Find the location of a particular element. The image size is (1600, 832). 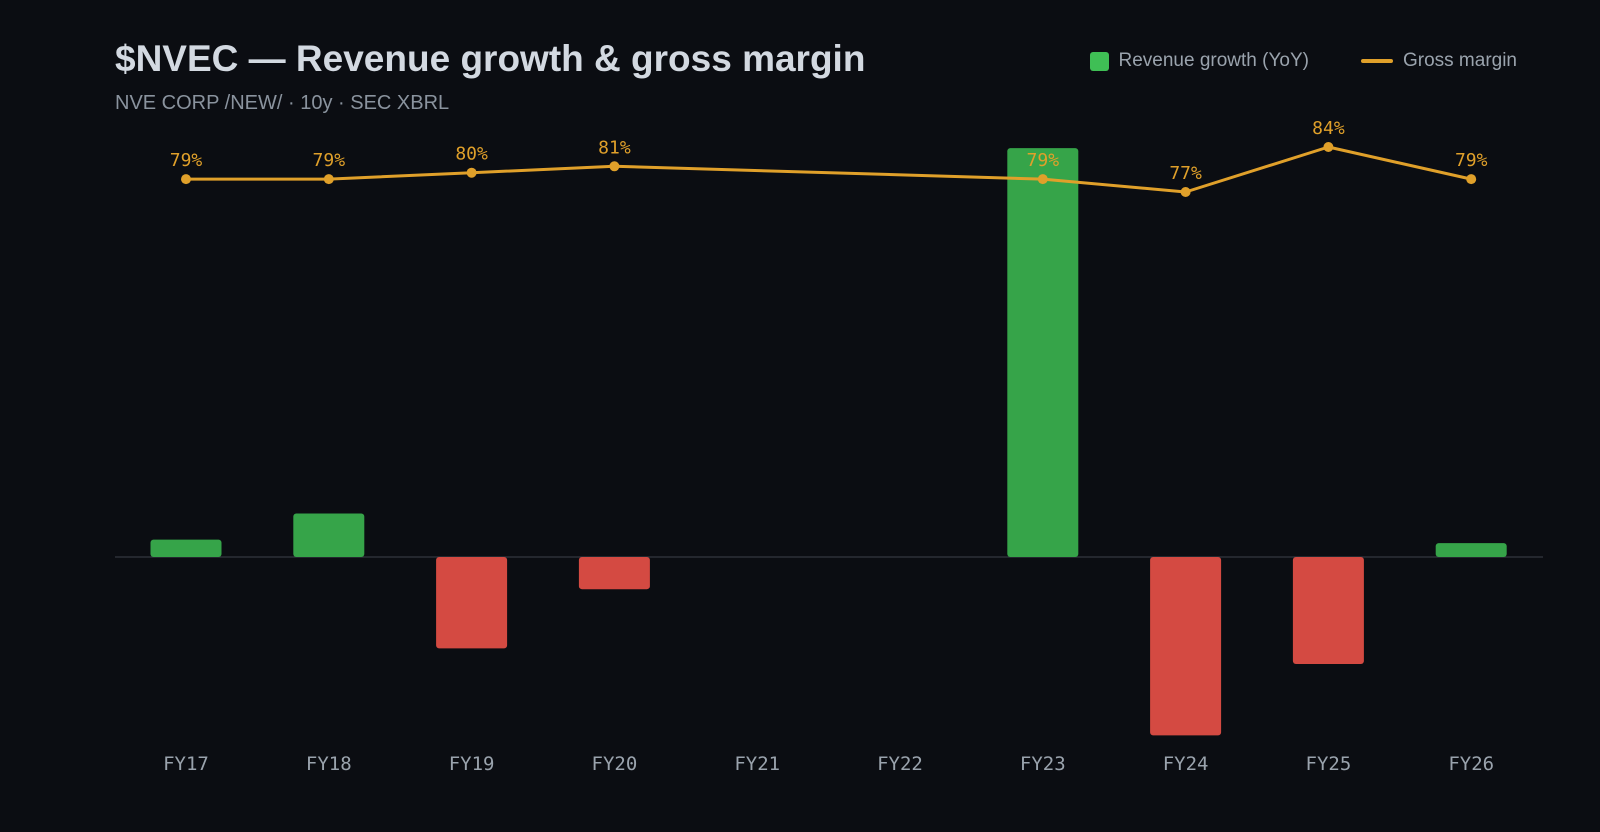

margin-point-fy26 is located at coordinates (1471, 179).